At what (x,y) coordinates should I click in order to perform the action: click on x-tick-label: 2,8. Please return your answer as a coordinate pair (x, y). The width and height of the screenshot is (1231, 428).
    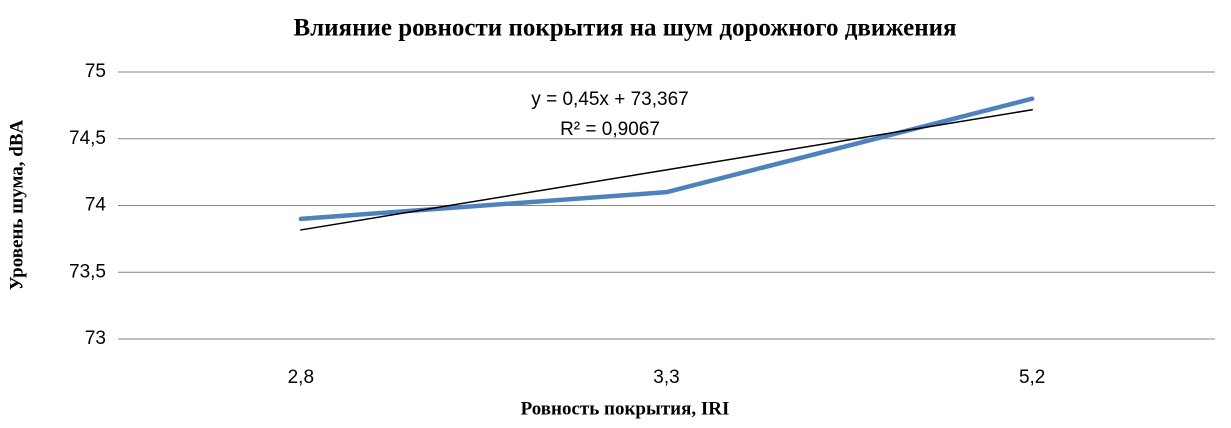
    Looking at the image, I should click on (301, 377).